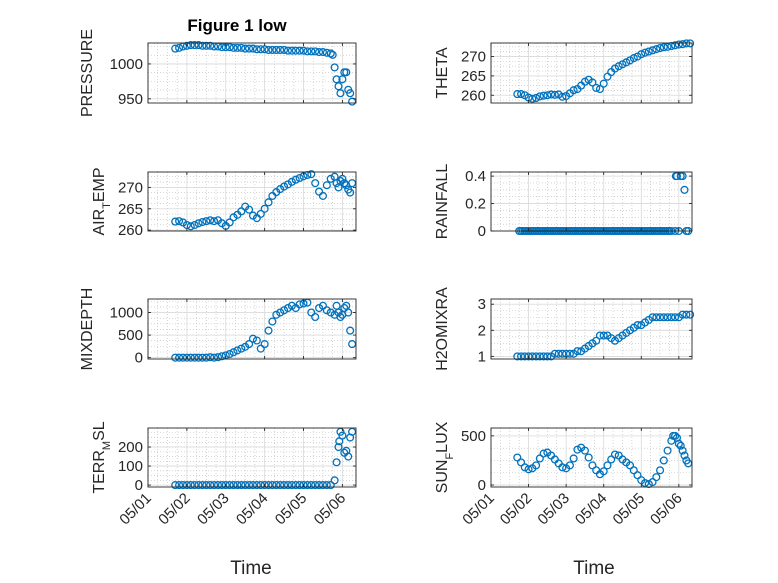 This screenshot has height=583, width=778. What do you see at coordinates (442, 73) in the screenshot?
I see `y-axis-label: THETA` at bounding box center [442, 73].